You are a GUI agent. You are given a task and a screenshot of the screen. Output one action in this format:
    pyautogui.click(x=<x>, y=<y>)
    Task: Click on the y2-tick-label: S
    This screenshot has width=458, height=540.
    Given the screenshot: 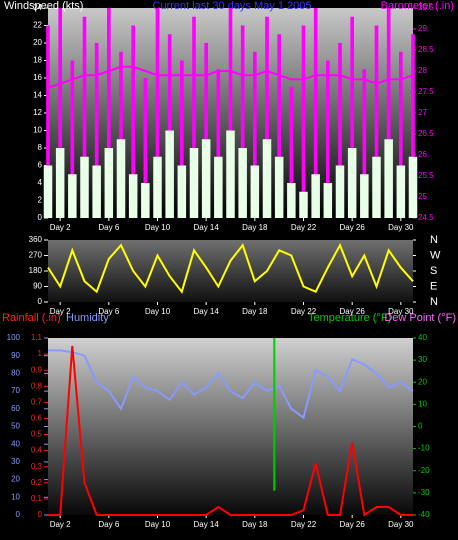 What is the action you would take?
    pyautogui.click(x=433, y=271)
    